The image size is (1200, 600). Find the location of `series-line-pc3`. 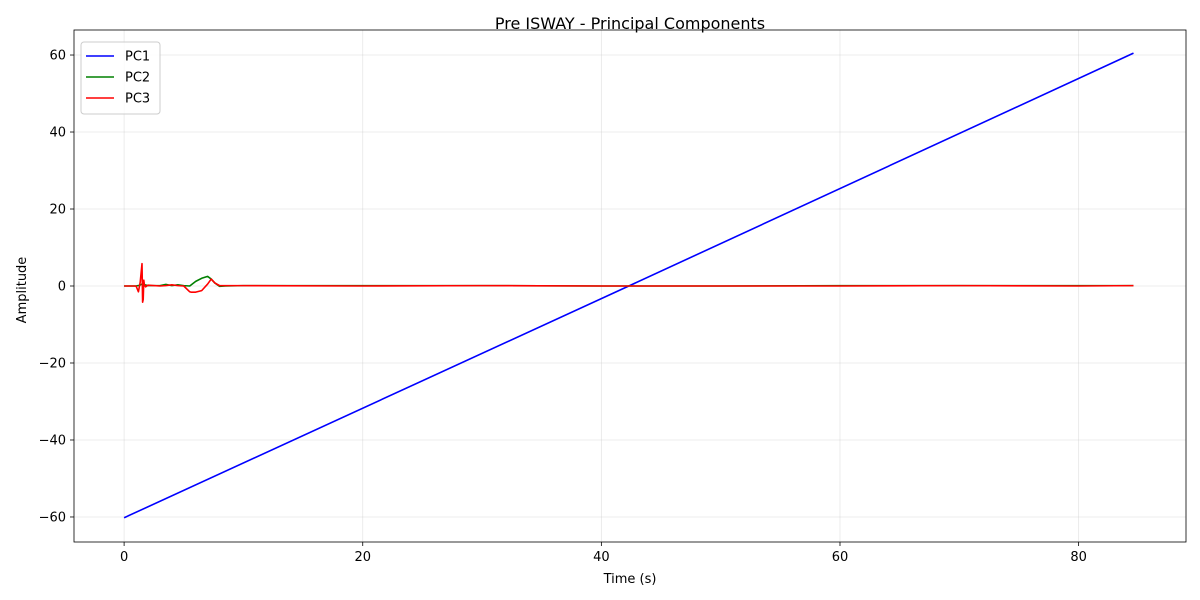

series-line-pc3 is located at coordinates (629, 282).